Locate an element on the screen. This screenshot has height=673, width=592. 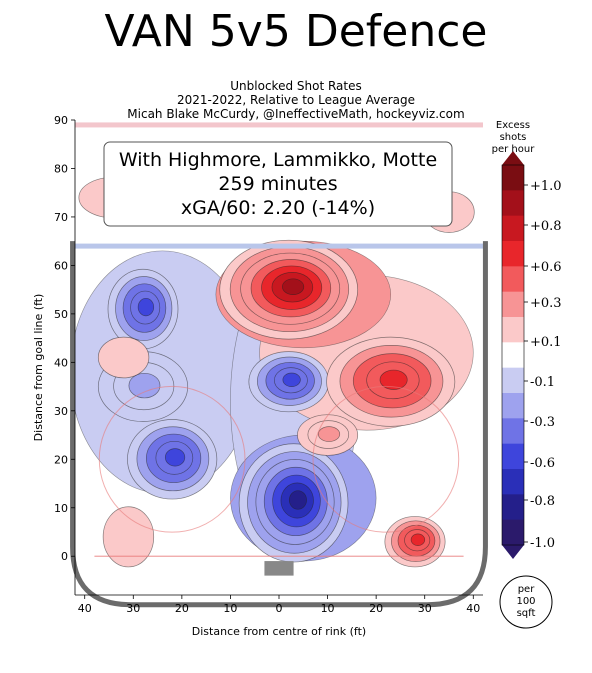
heatmap-region-left-faceoff is located at coordinates (172, 459).